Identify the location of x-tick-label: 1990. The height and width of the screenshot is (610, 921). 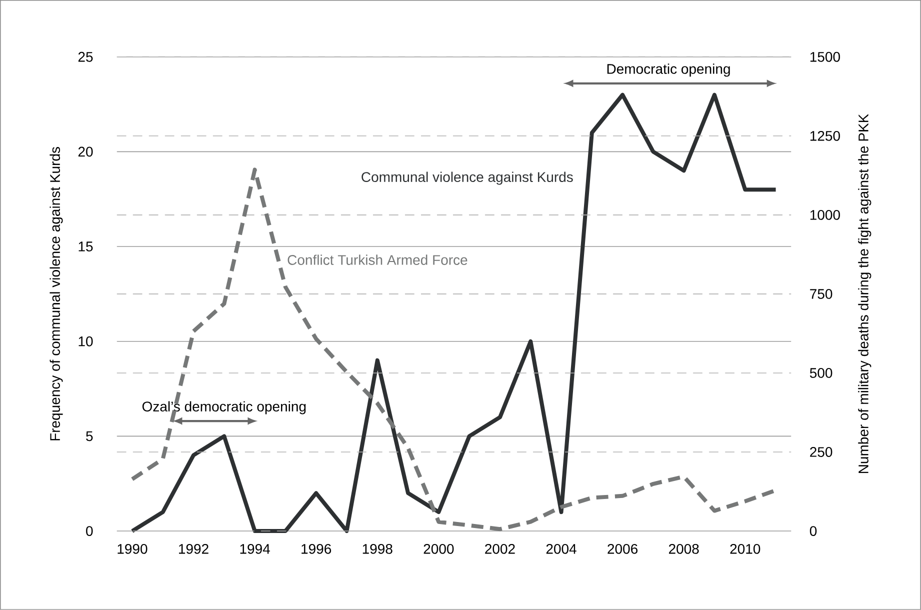
(133, 549).